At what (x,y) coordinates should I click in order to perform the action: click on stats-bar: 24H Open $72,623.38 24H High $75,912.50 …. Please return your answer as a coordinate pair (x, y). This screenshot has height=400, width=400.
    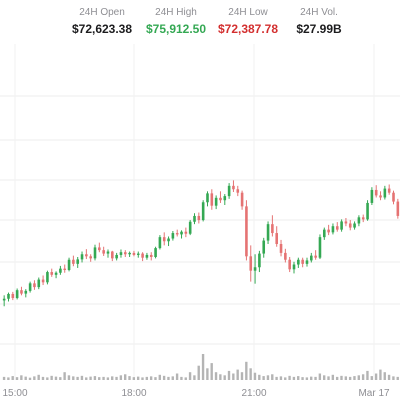
    Looking at the image, I should click on (200, 22).